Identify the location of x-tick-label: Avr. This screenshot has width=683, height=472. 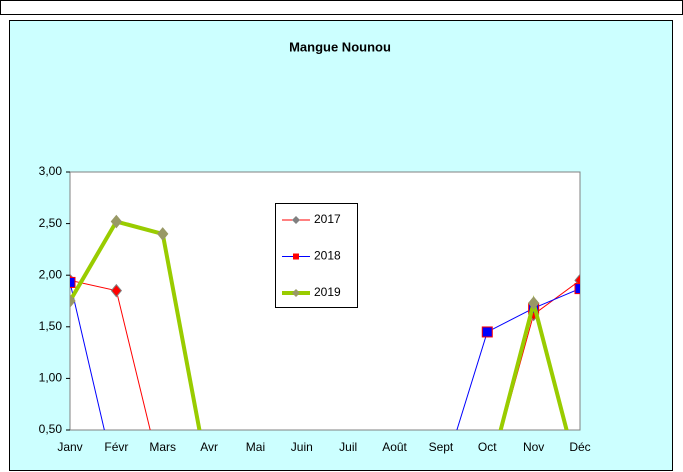
(209, 447).